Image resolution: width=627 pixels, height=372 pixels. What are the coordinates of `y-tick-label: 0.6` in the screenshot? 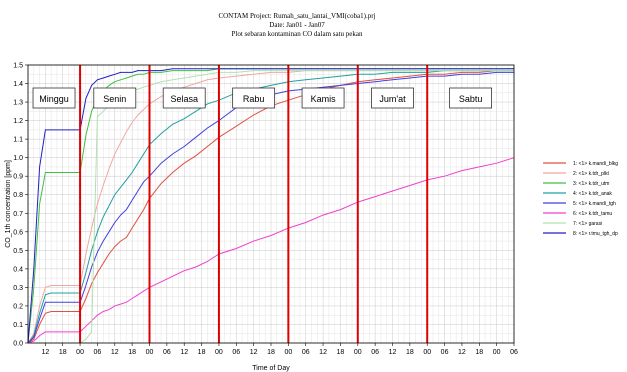 It's located at (18, 232).